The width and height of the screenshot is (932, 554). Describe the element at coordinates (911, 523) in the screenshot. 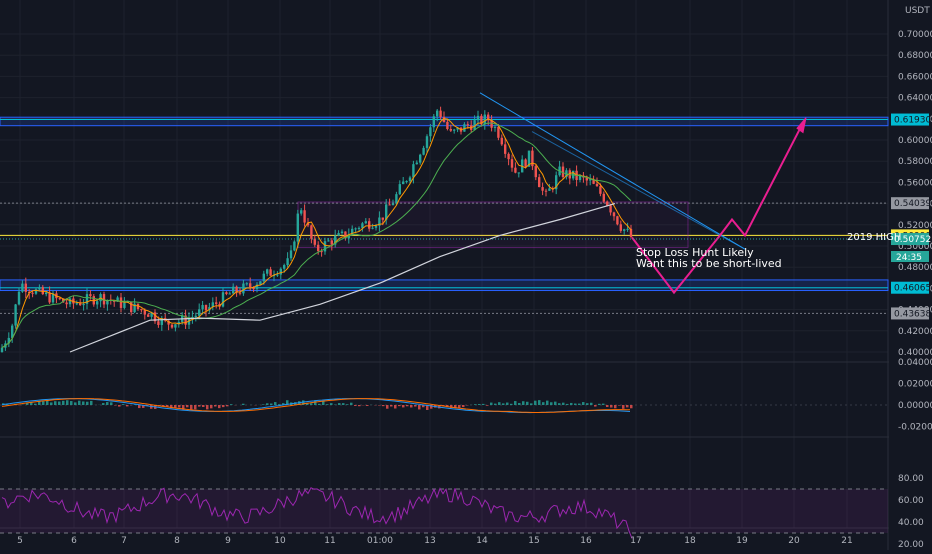

I see `rsi-tick-label: 40.00` at that location.